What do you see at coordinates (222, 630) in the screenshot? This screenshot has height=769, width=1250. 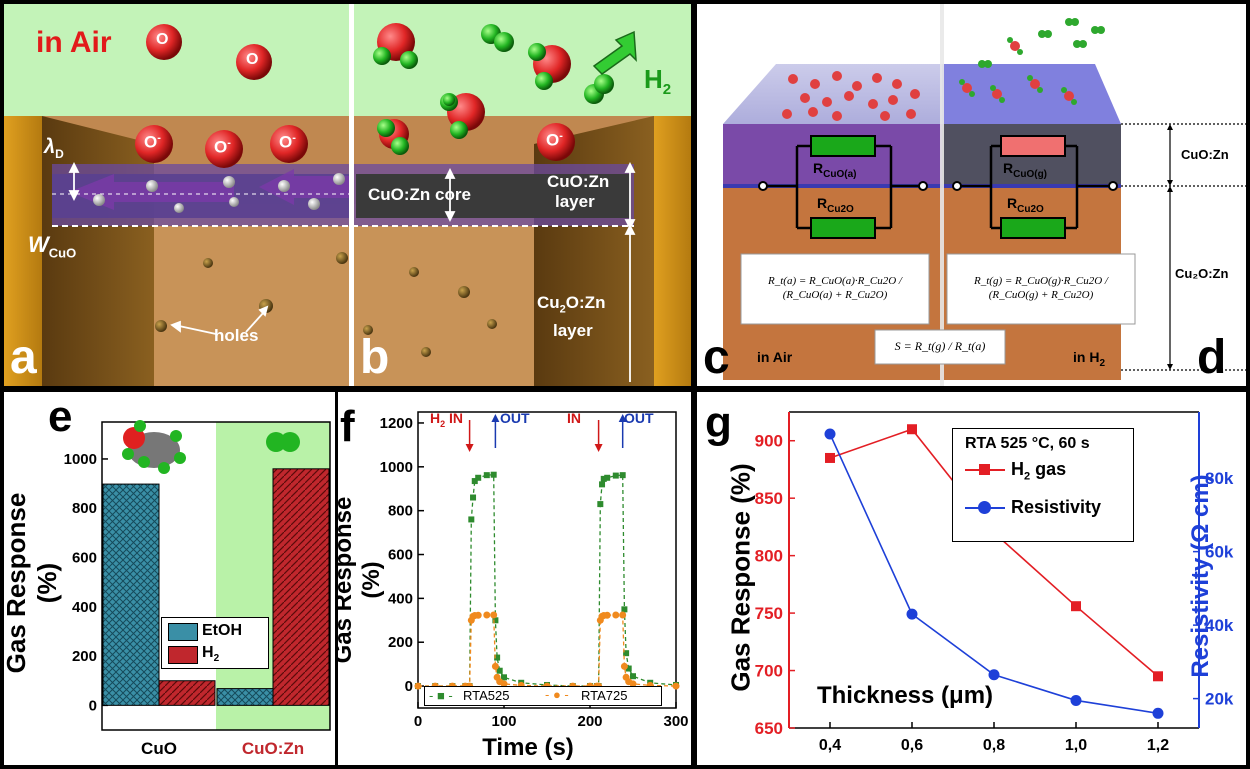 I see `legend-etoh-label: EtOH` at bounding box center [222, 630].